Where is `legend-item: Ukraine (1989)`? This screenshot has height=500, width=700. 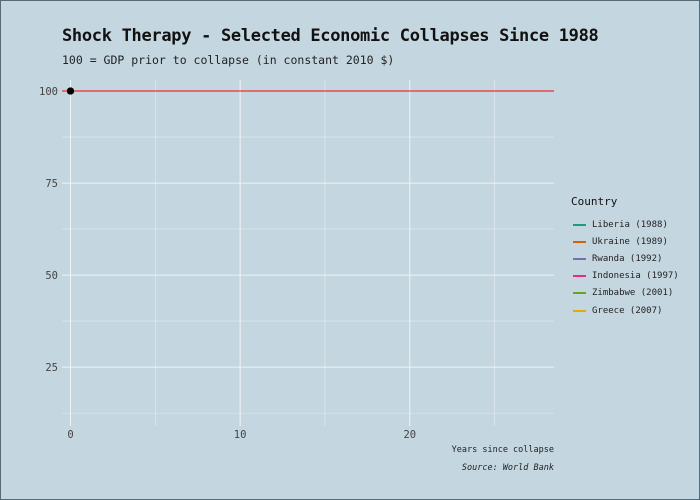
legend-item: Ukraine (1989) is located at coordinates (625, 241).